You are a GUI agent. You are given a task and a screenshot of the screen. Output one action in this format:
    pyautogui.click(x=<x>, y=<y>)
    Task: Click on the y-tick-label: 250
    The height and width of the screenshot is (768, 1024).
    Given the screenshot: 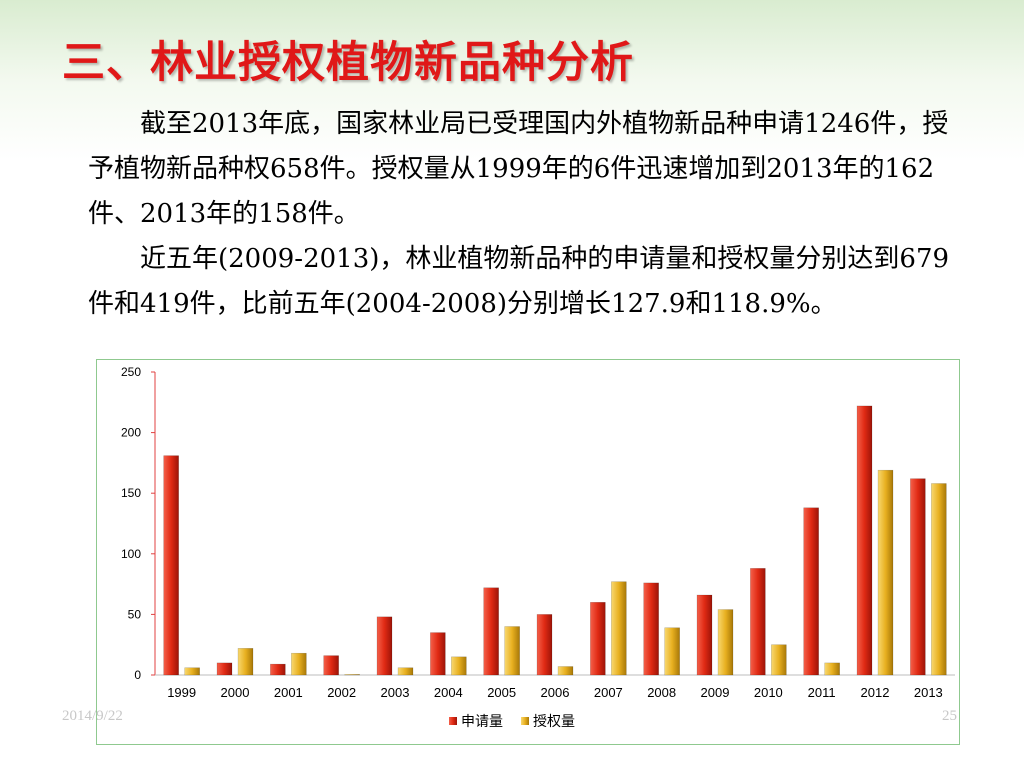 What is the action you would take?
    pyautogui.click(x=131, y=372)
    